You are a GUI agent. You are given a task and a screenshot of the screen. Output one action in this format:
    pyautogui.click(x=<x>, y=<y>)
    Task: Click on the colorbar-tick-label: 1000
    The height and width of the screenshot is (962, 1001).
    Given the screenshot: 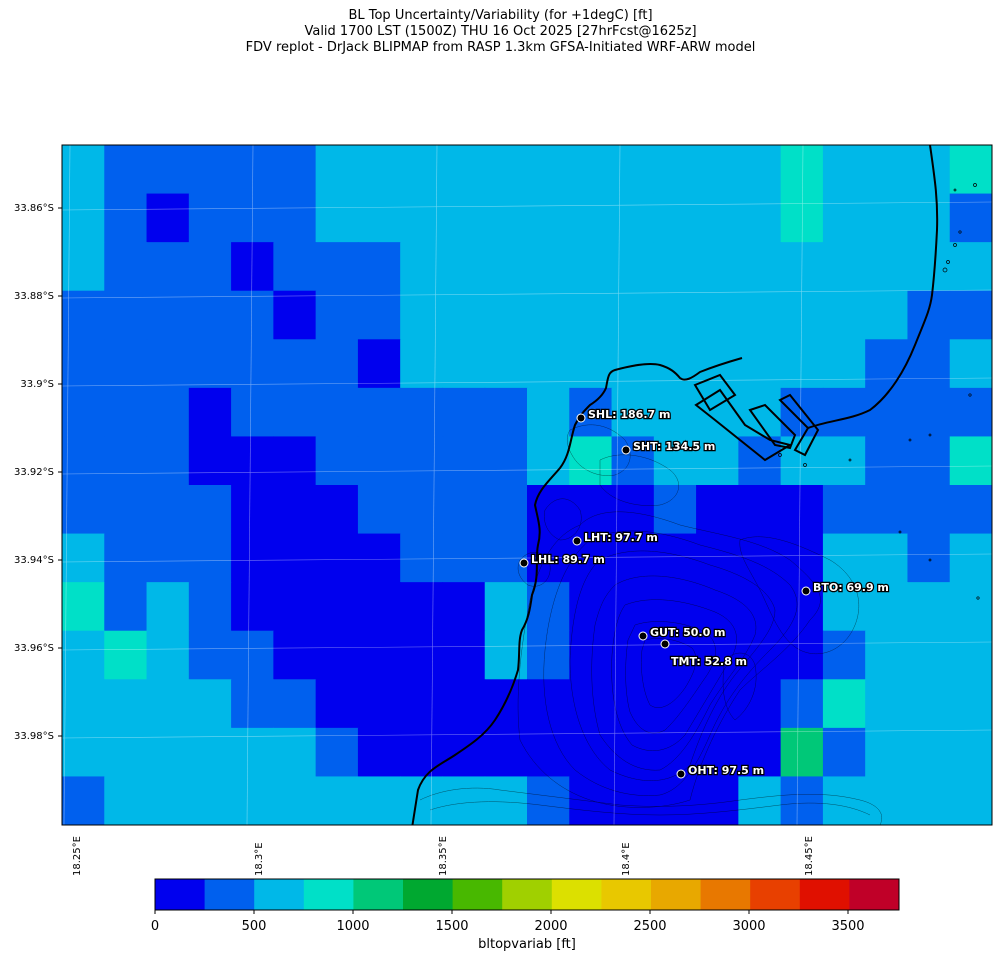 What is the action you would take?
    pyautogui.click(x=352, y=926)
    